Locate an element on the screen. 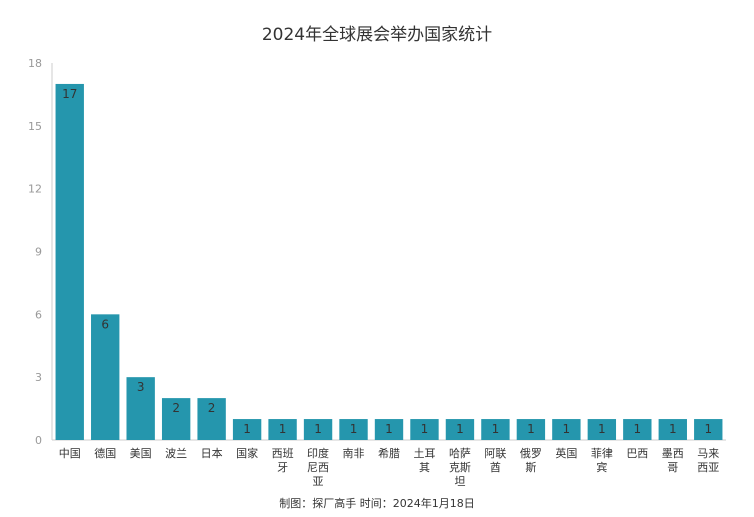  x-tick-label: 英国 is located at coordinates (566, 453).